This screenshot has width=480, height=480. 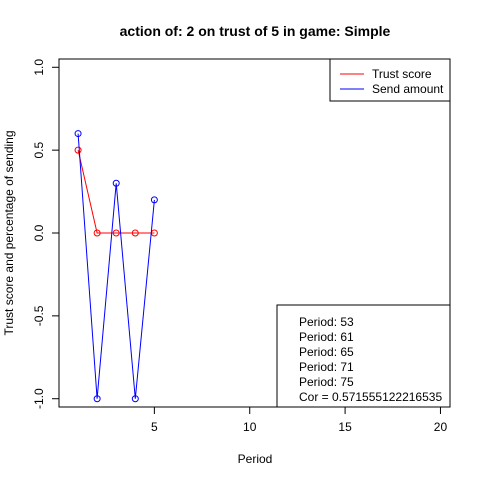 I want to click on legend-item: Send amount, so click(x=392, y=89).